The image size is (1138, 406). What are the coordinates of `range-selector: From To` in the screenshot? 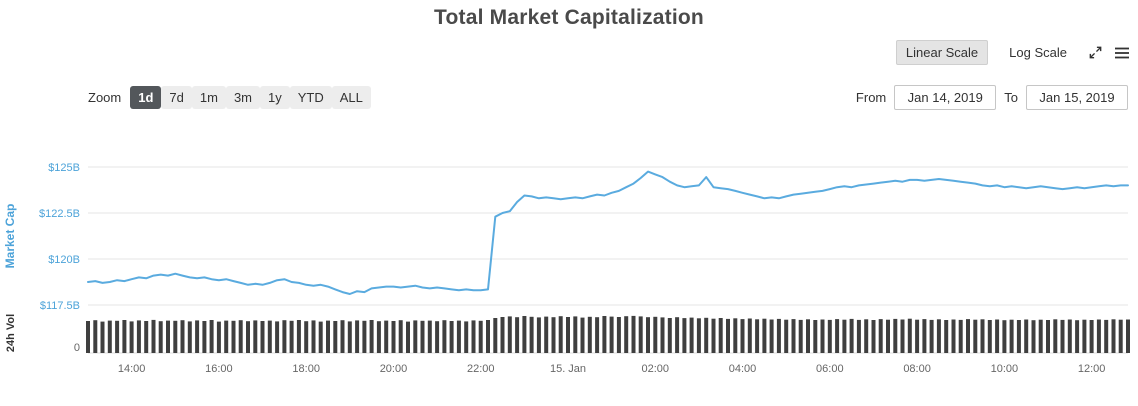 It's located at (992, 97).